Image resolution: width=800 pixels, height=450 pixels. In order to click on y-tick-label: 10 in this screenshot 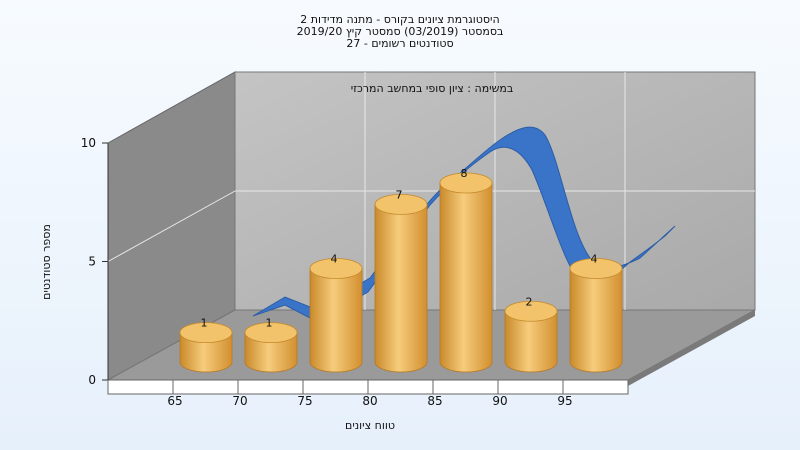, I will do `click(88, 143)`.